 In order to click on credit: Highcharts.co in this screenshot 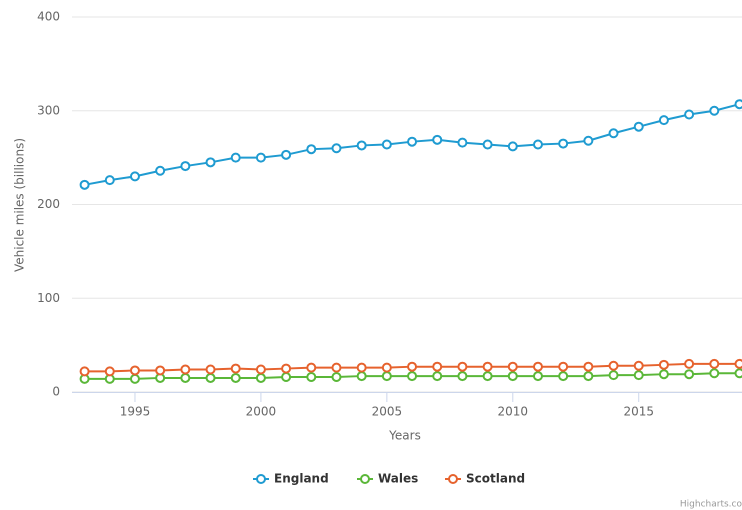, I will do `click(711, 505)`.